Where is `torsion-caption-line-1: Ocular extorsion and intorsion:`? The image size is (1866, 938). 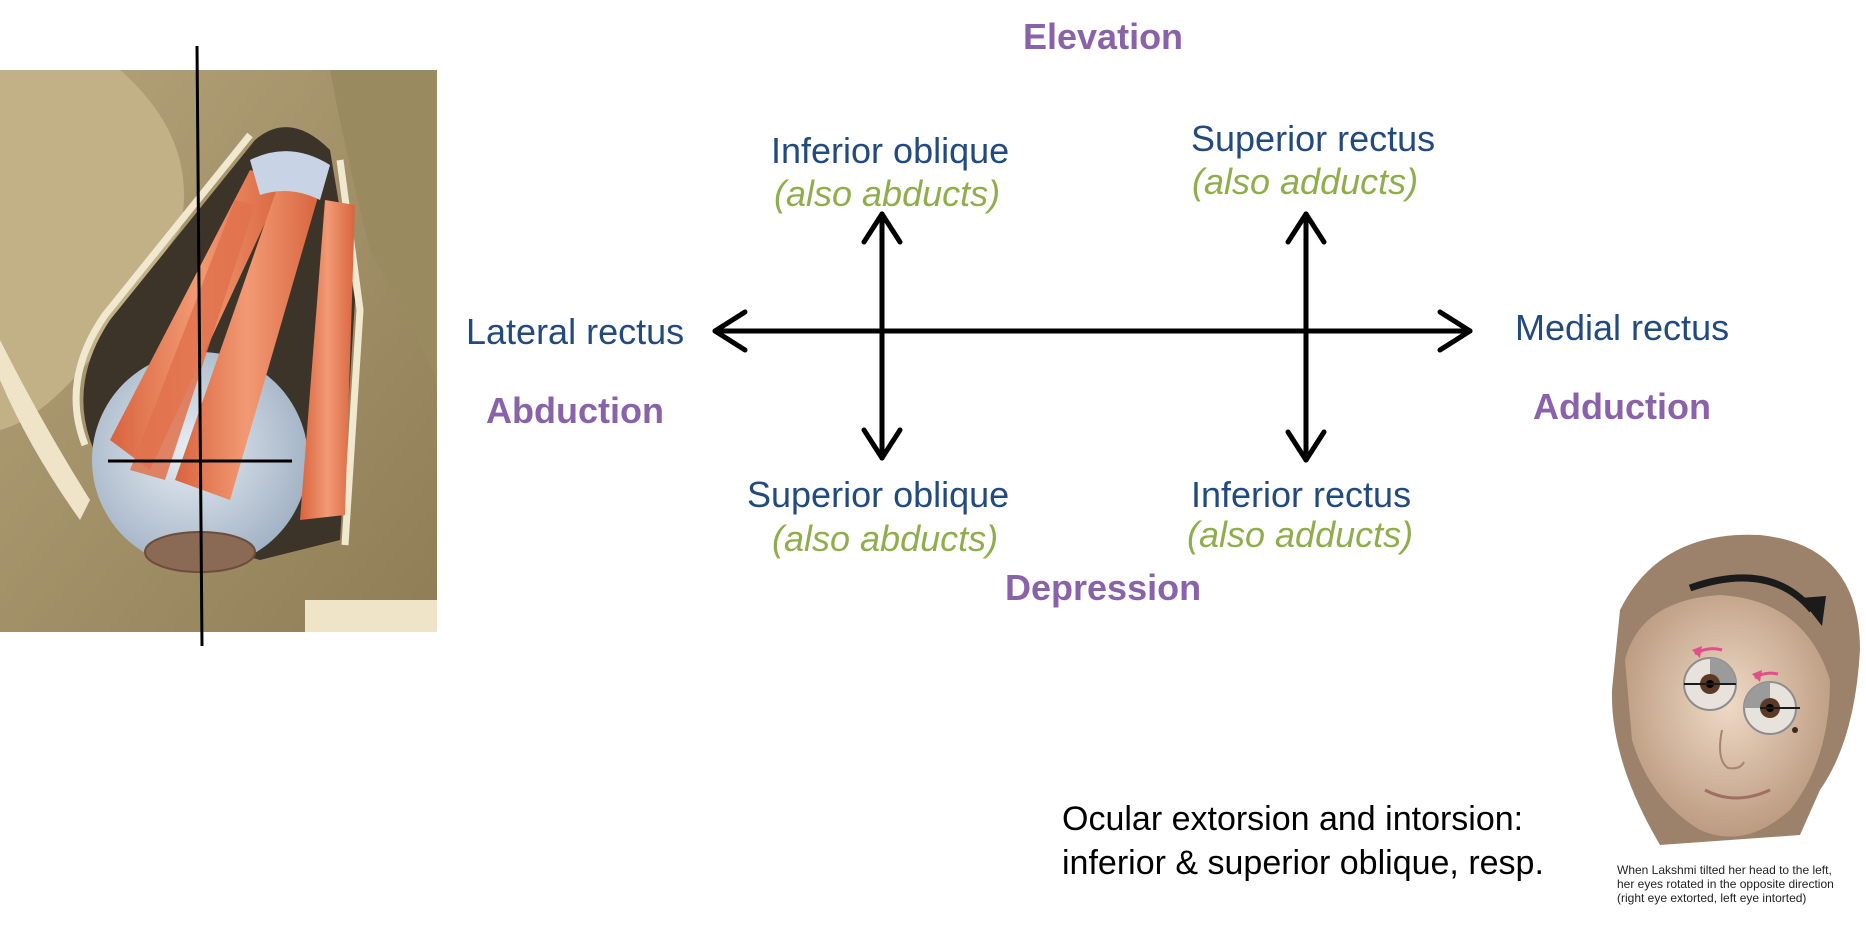 torsion-caption-line-1: Ocular extorsion and intorsion: is located at coordinates (1293, 819).